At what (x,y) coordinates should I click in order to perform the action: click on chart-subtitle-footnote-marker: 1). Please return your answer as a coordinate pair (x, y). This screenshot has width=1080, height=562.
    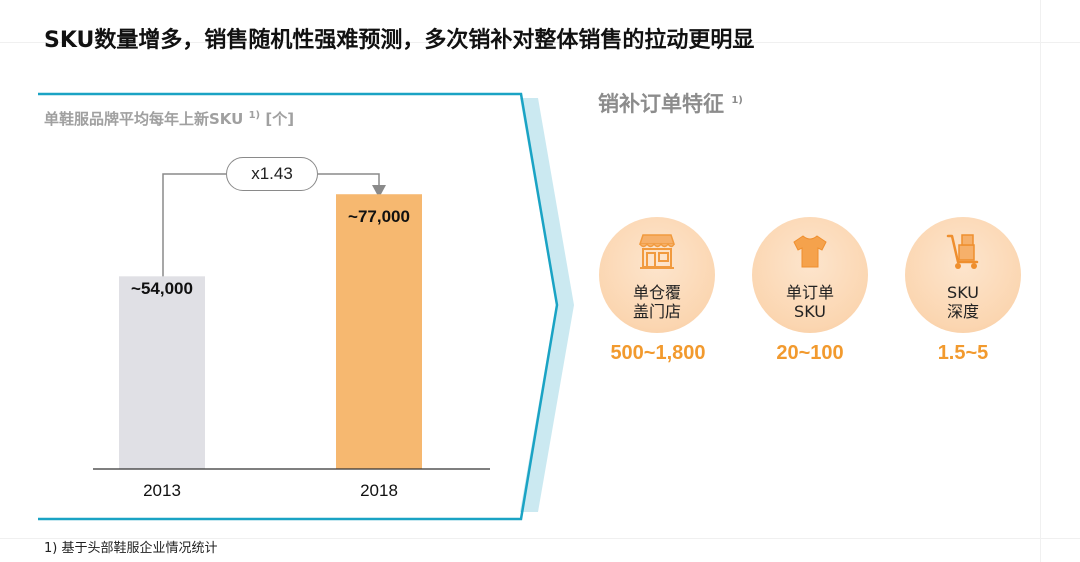
    Looking at the image, I should click on (254, 115).